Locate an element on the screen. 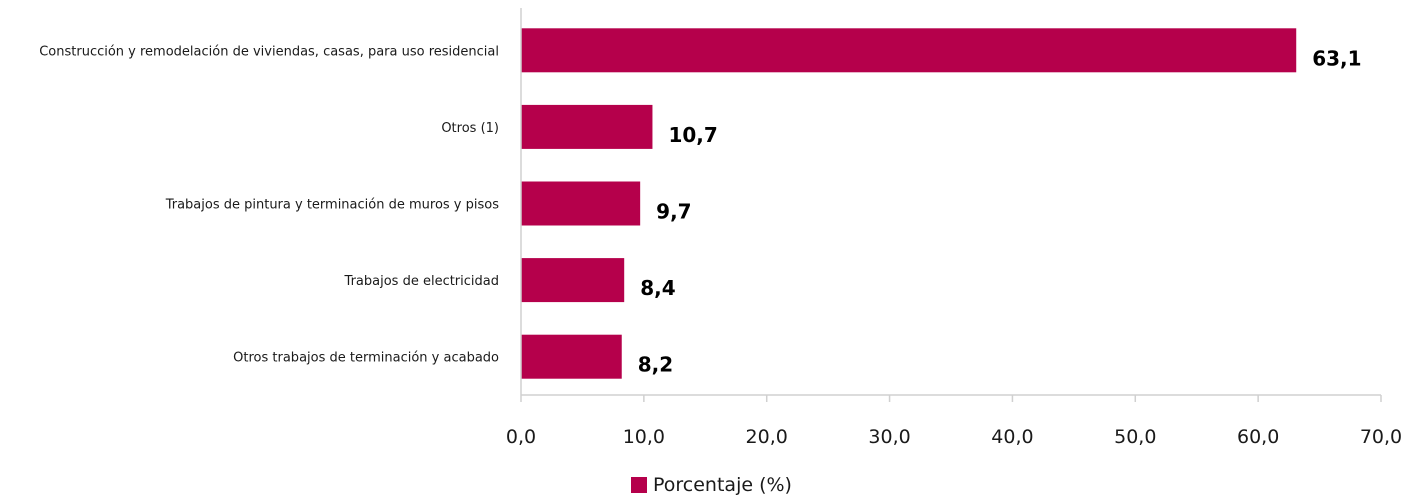 The width and height of the screenshot is (1409, 498). x-tick-labels: 0,0 10,0 20,0 30,0 40,0 50,0 60,0 70,0 is located at coordinates (954, 437).